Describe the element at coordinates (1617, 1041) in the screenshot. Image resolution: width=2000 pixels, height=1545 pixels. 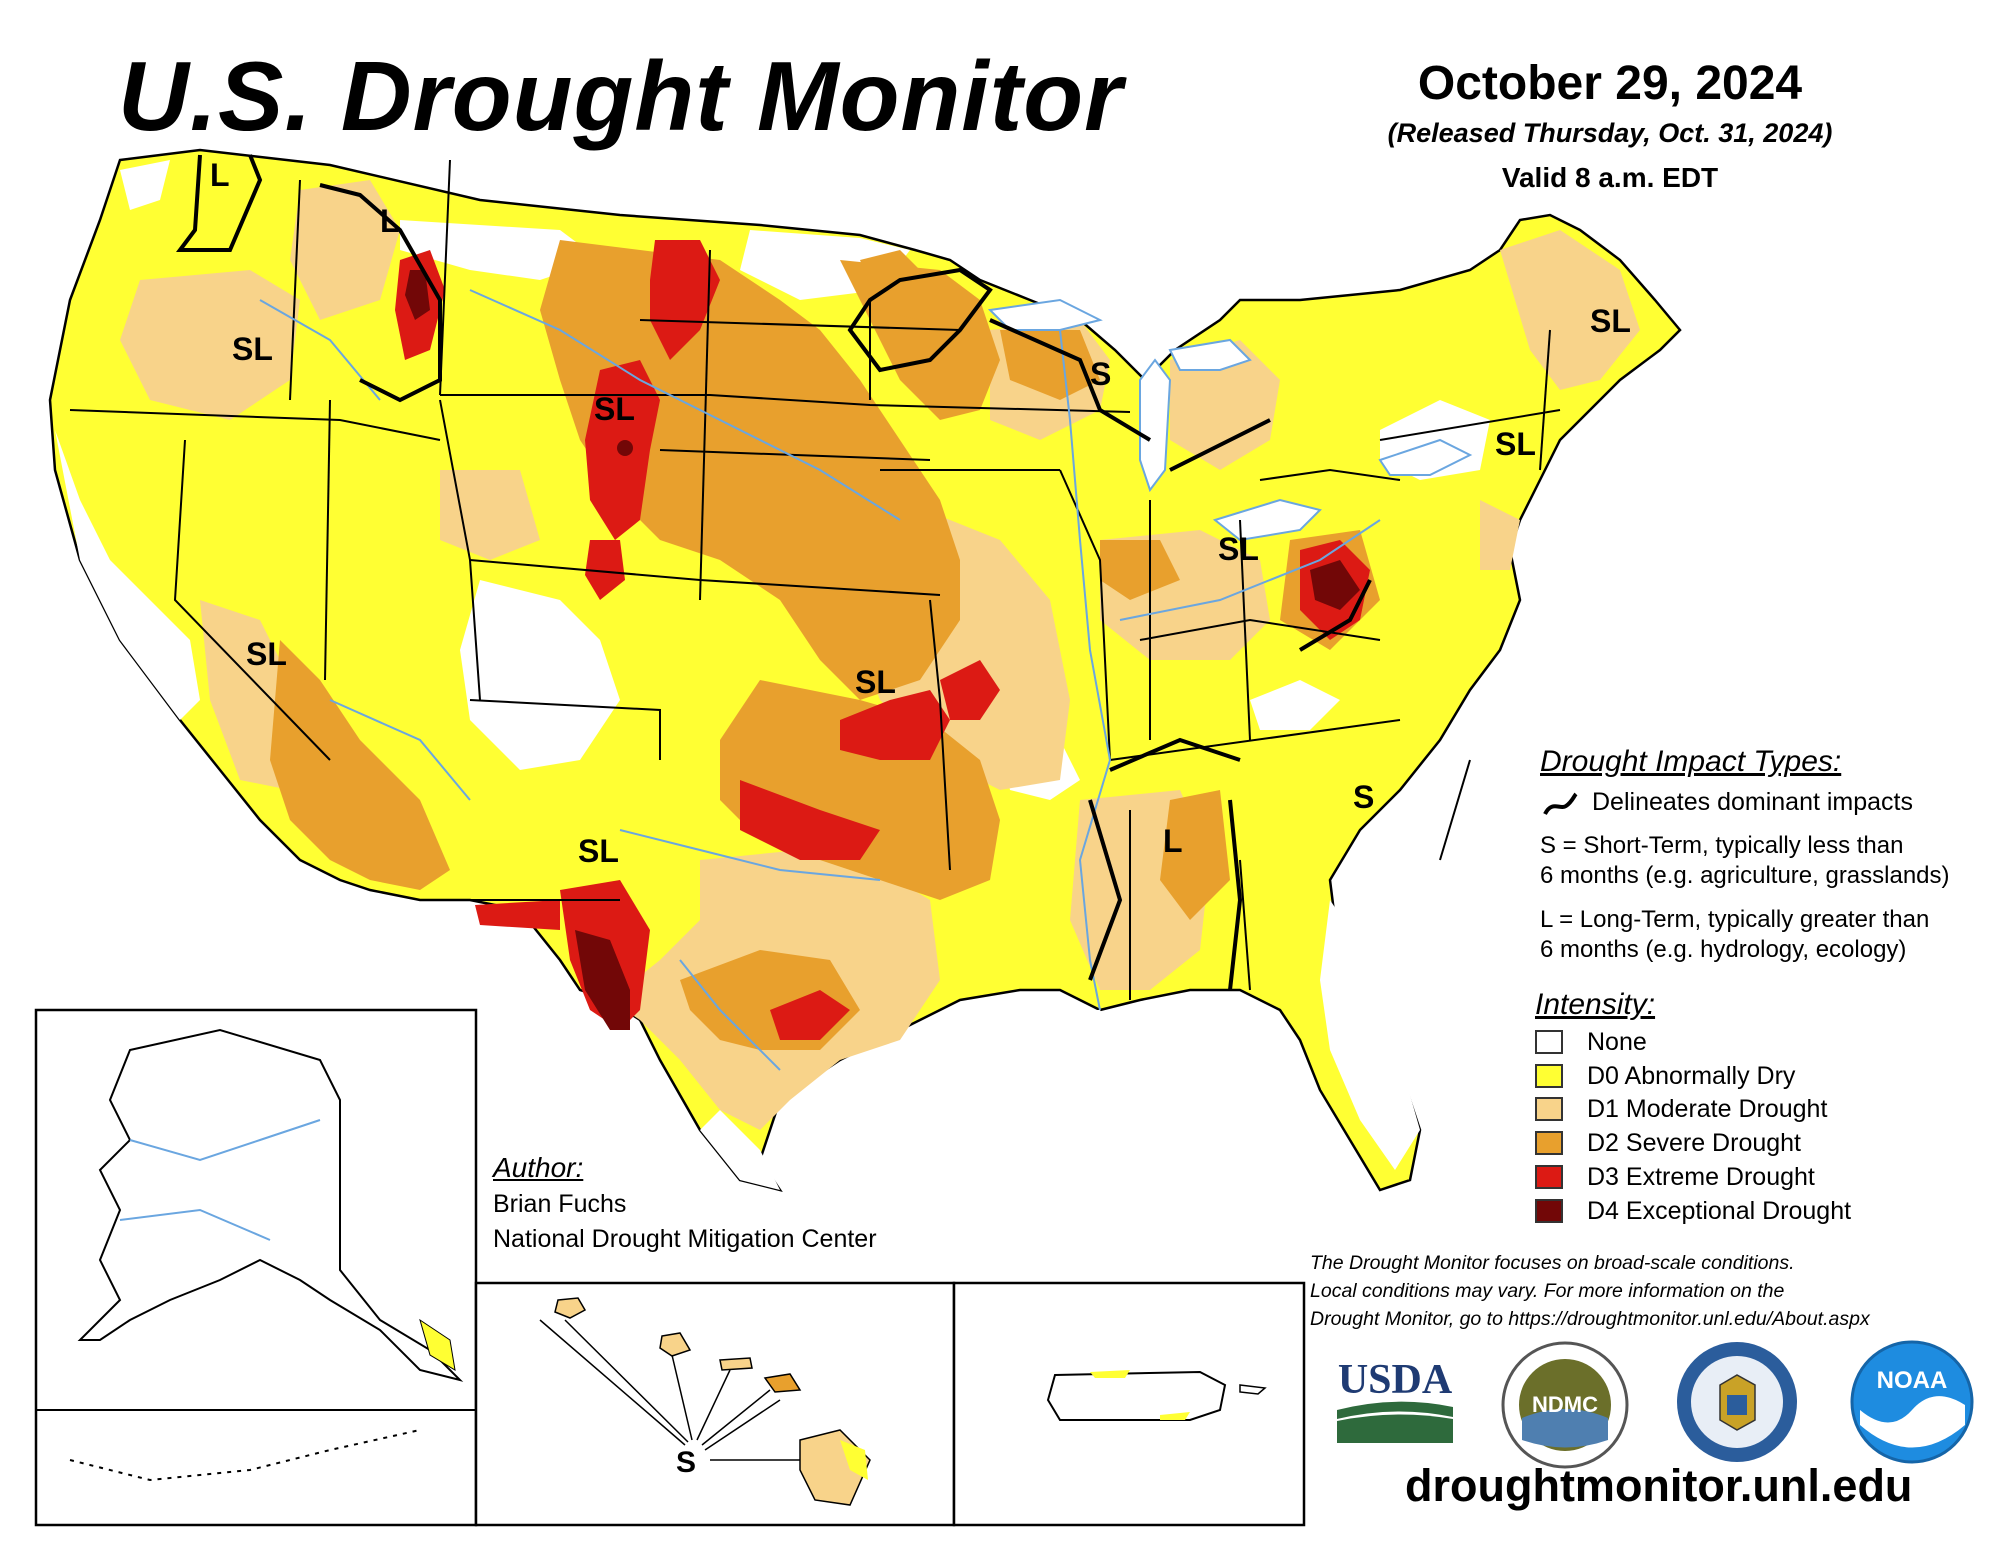
I see `legend-label: None` at that location.